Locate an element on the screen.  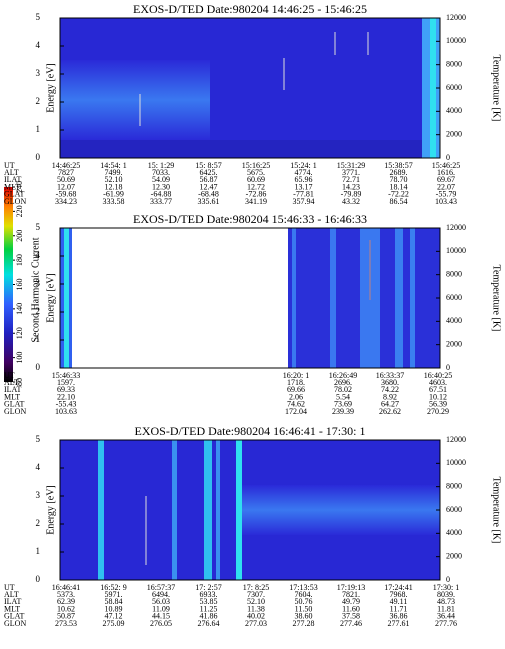
table-cell: 5373. is located at coordinates (66, 594).